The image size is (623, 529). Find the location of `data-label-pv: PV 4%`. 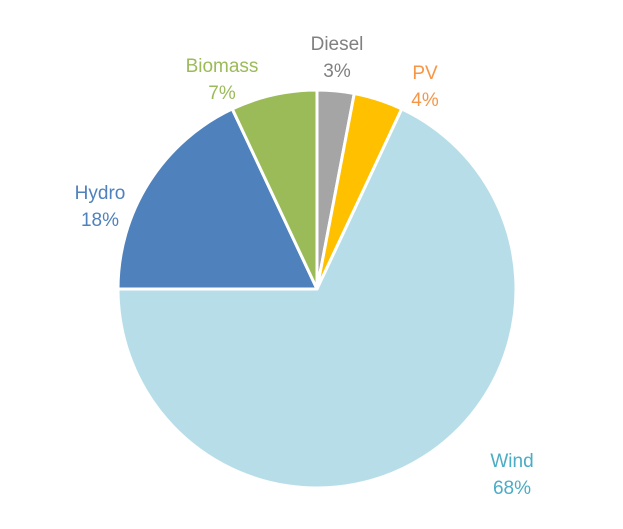

data-label-pv: PV 4% is located at coordinates (425, 87).